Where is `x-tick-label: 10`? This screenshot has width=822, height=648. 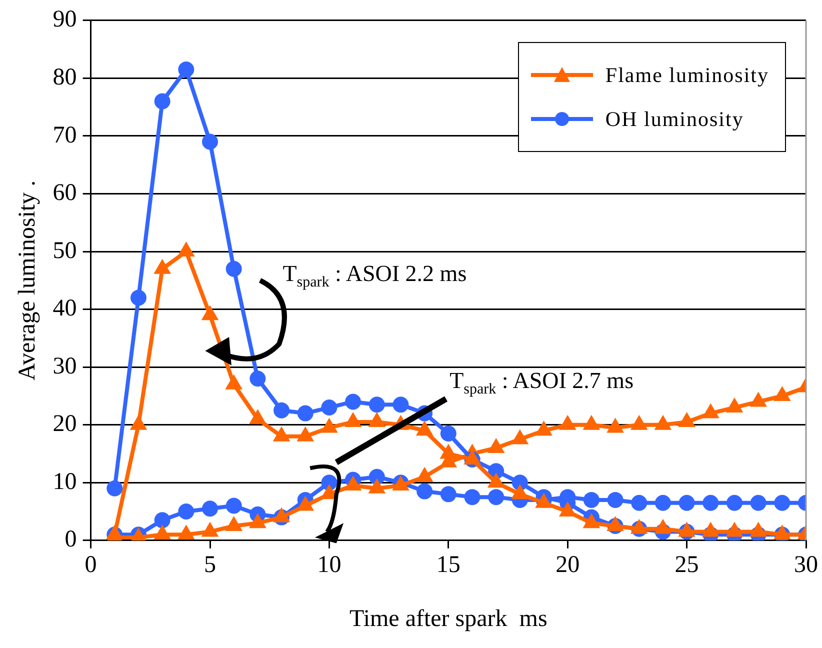 x-tick-label: 10 is located at coordinates (329, 565).